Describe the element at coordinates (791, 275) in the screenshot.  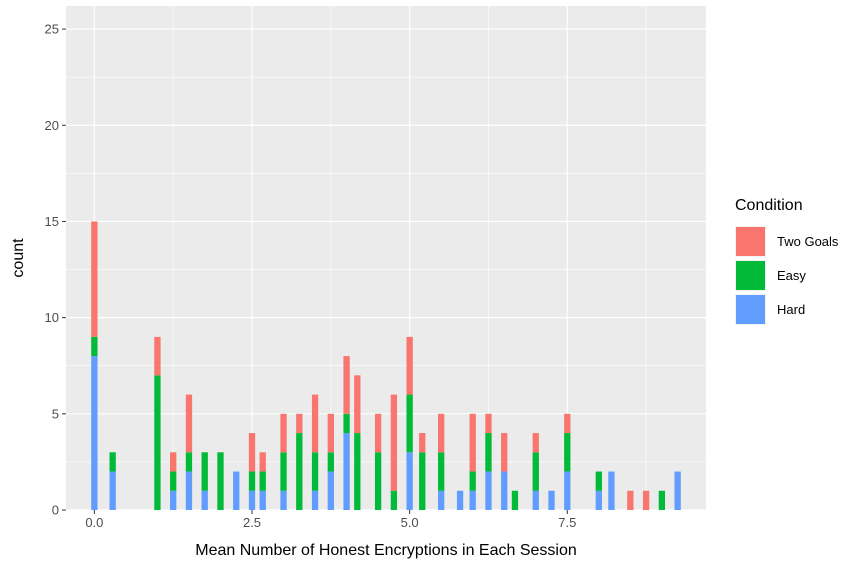
I see `legend-label: Easy` at that location.